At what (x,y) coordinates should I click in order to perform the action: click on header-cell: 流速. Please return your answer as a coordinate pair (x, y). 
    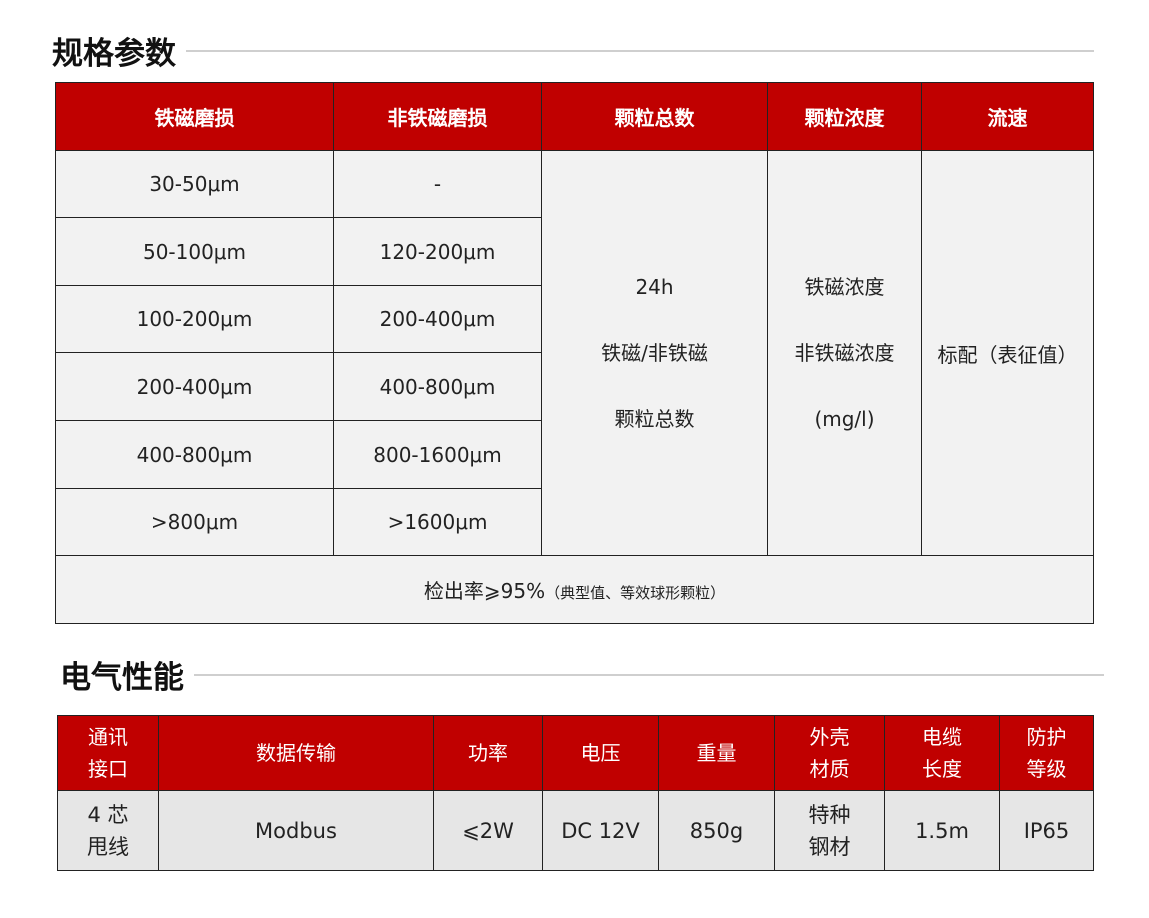
    Looking at the image, I should click on (1007, 116).